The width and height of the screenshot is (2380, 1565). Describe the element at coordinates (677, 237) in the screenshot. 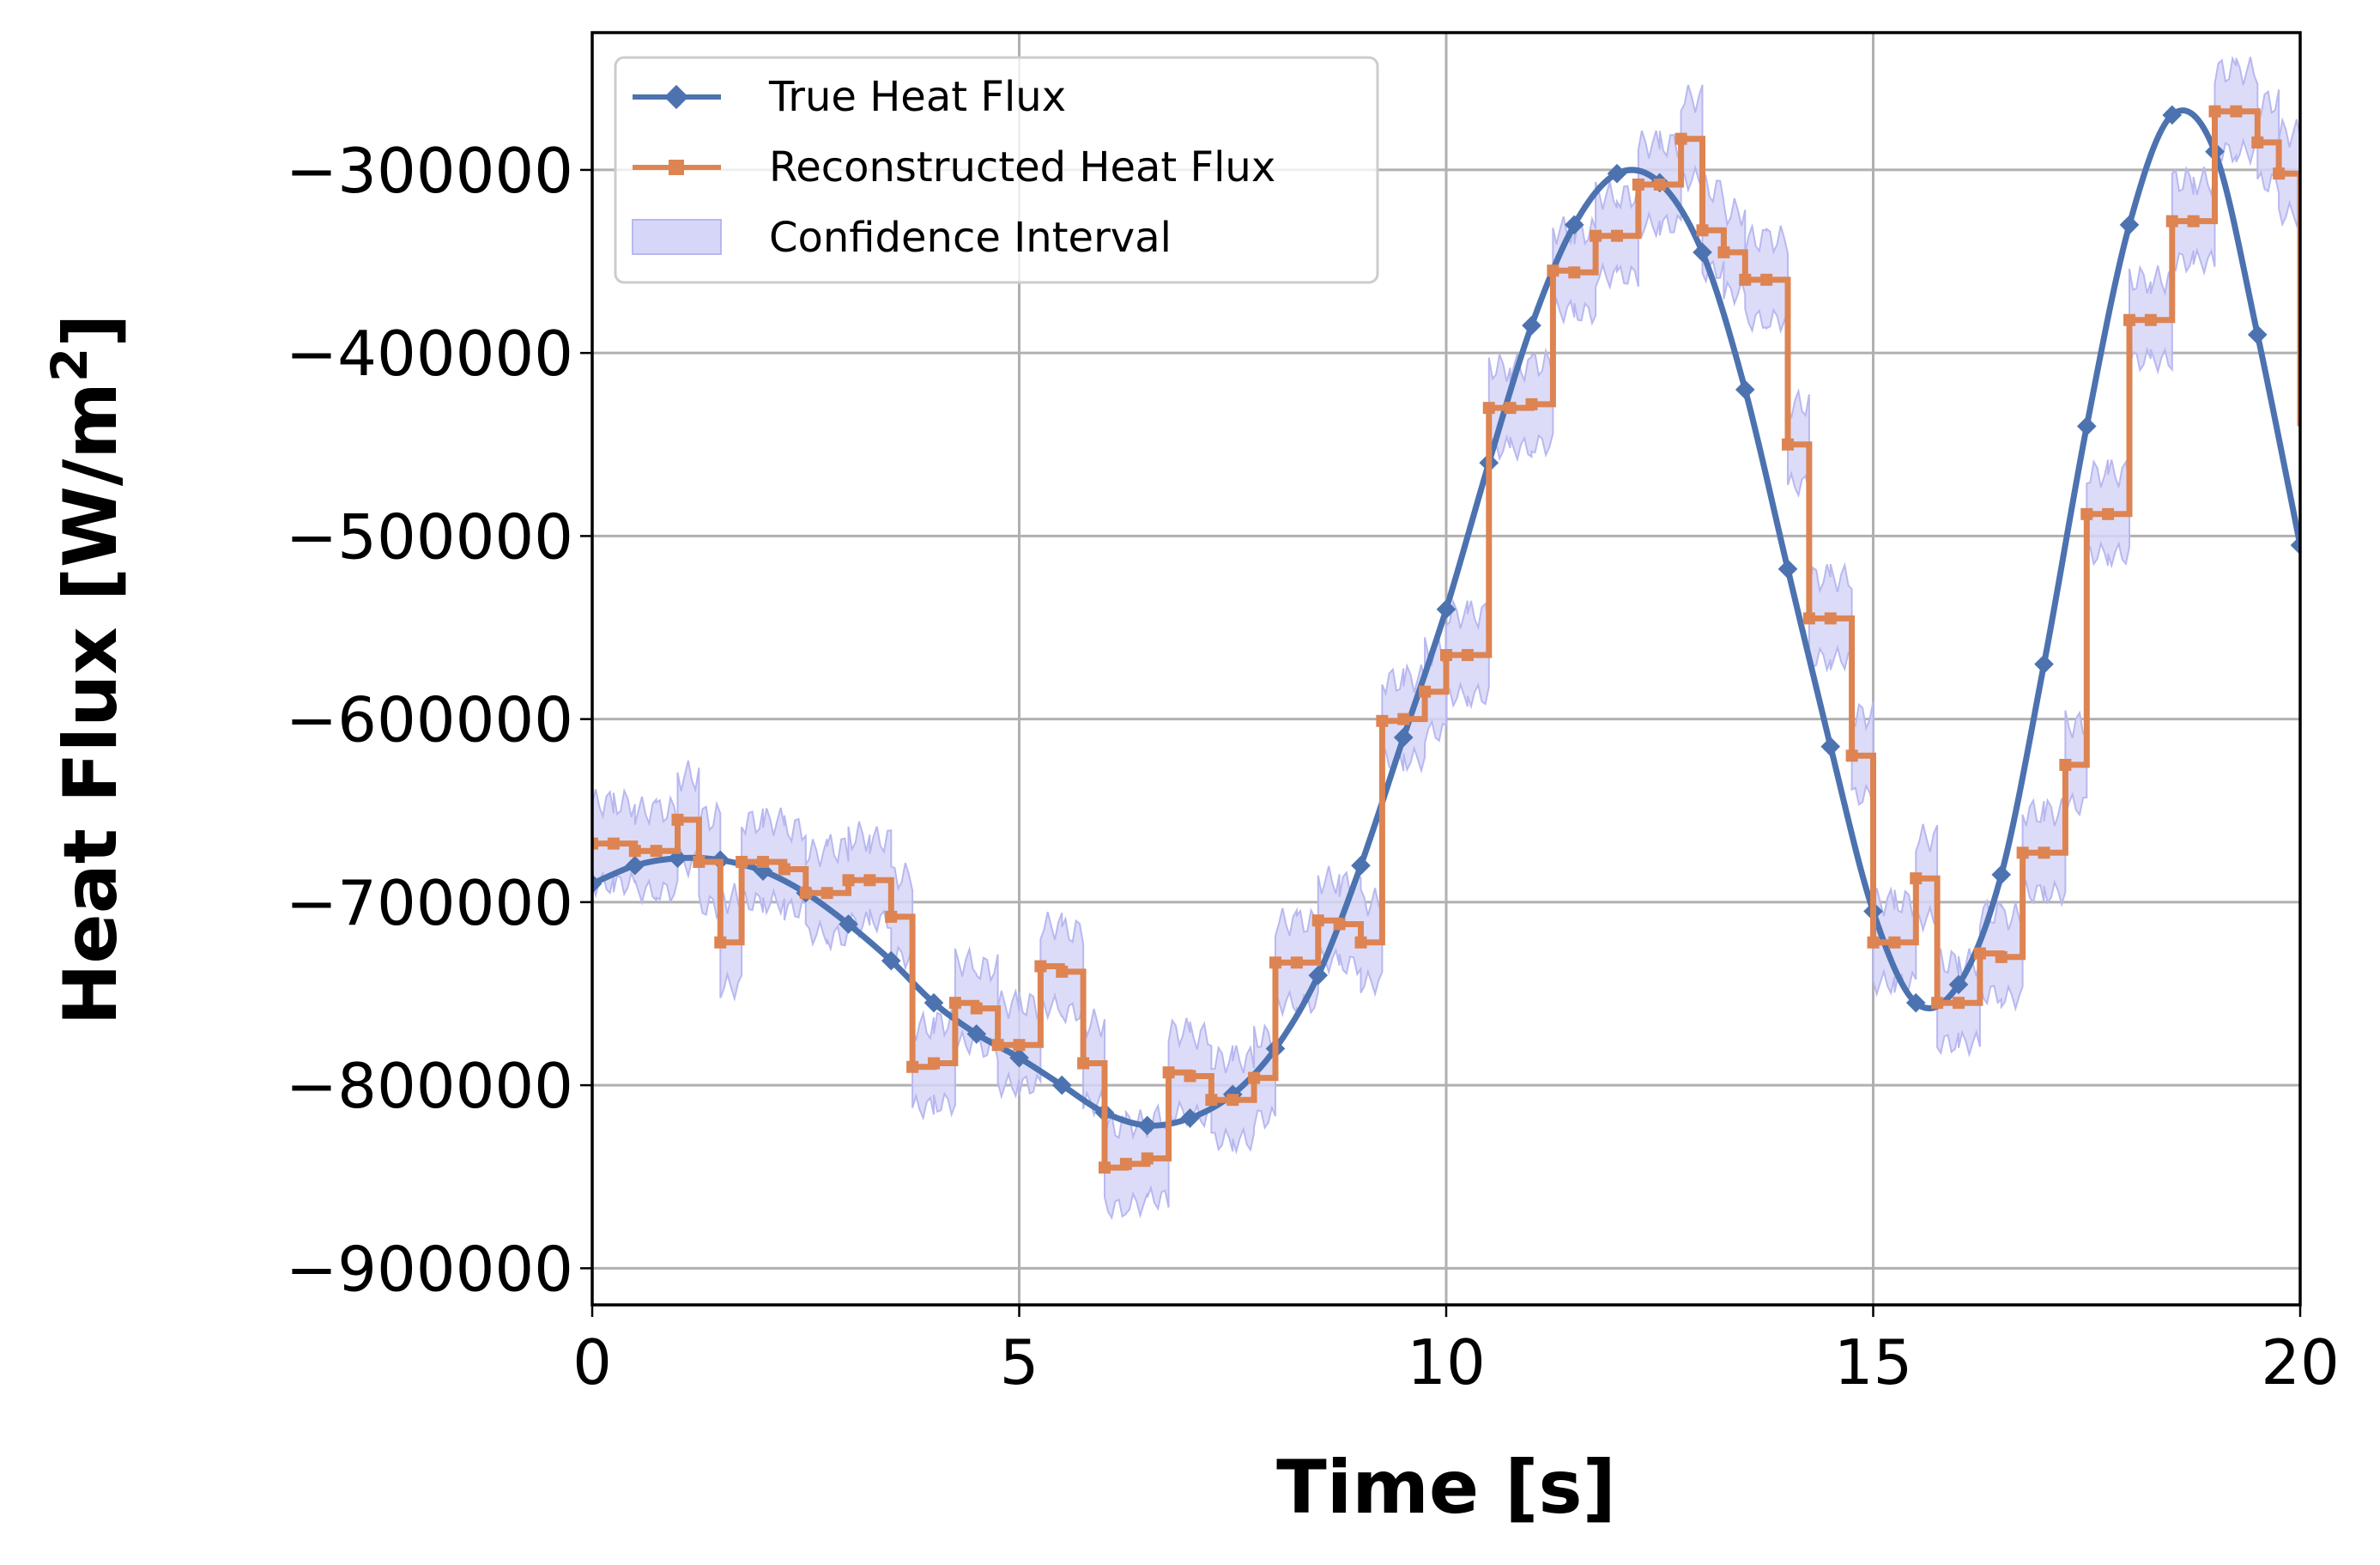

I see `legend-confidence-swatch` at that location.